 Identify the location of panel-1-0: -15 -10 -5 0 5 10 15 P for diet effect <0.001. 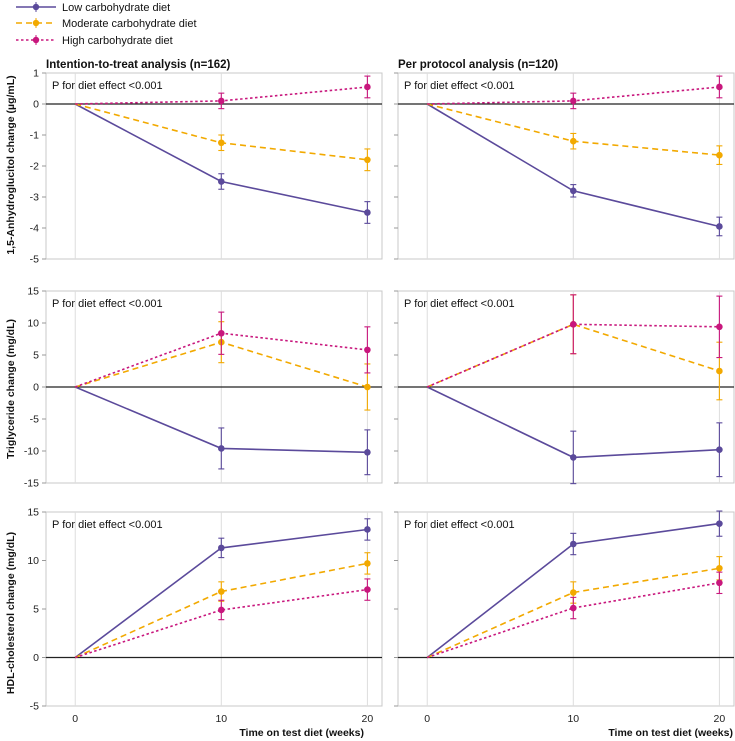
(203, 388).